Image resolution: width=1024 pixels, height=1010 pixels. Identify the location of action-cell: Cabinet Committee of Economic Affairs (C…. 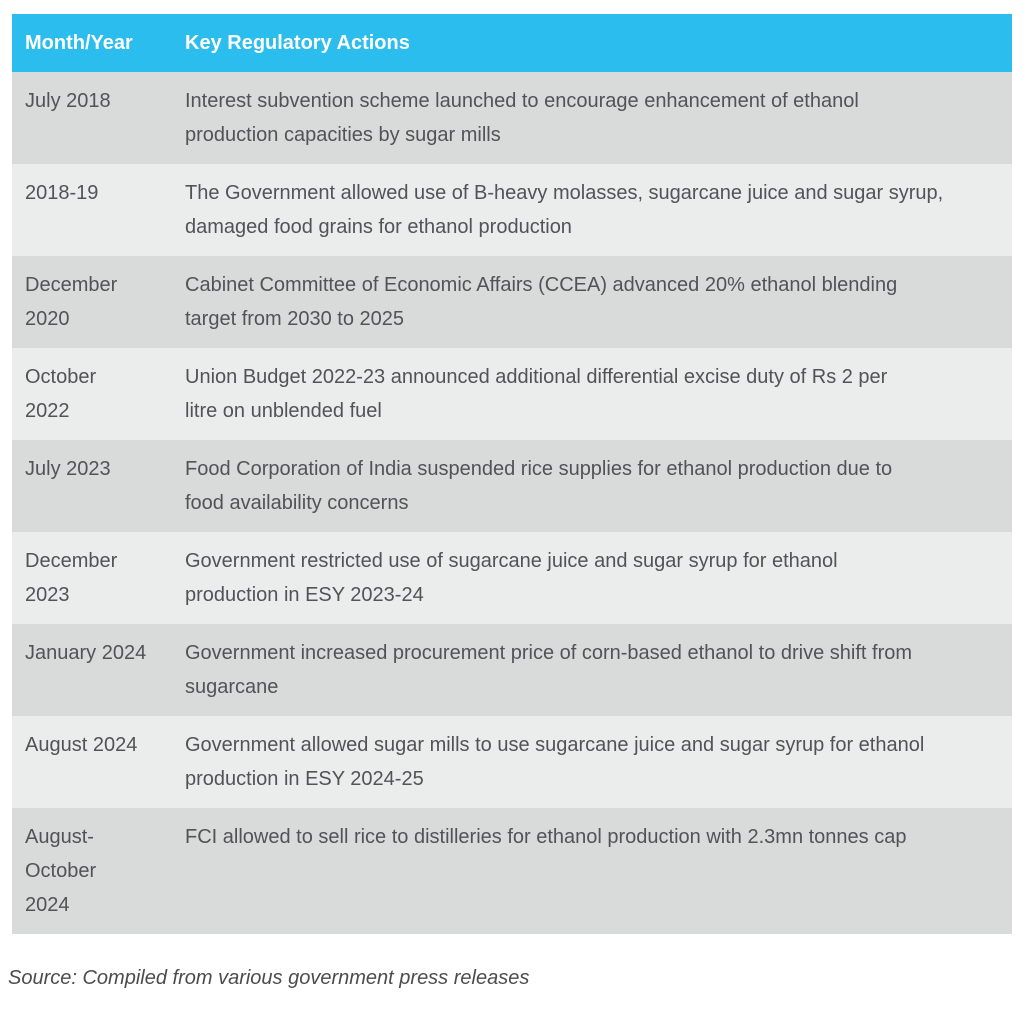
(598, 302).